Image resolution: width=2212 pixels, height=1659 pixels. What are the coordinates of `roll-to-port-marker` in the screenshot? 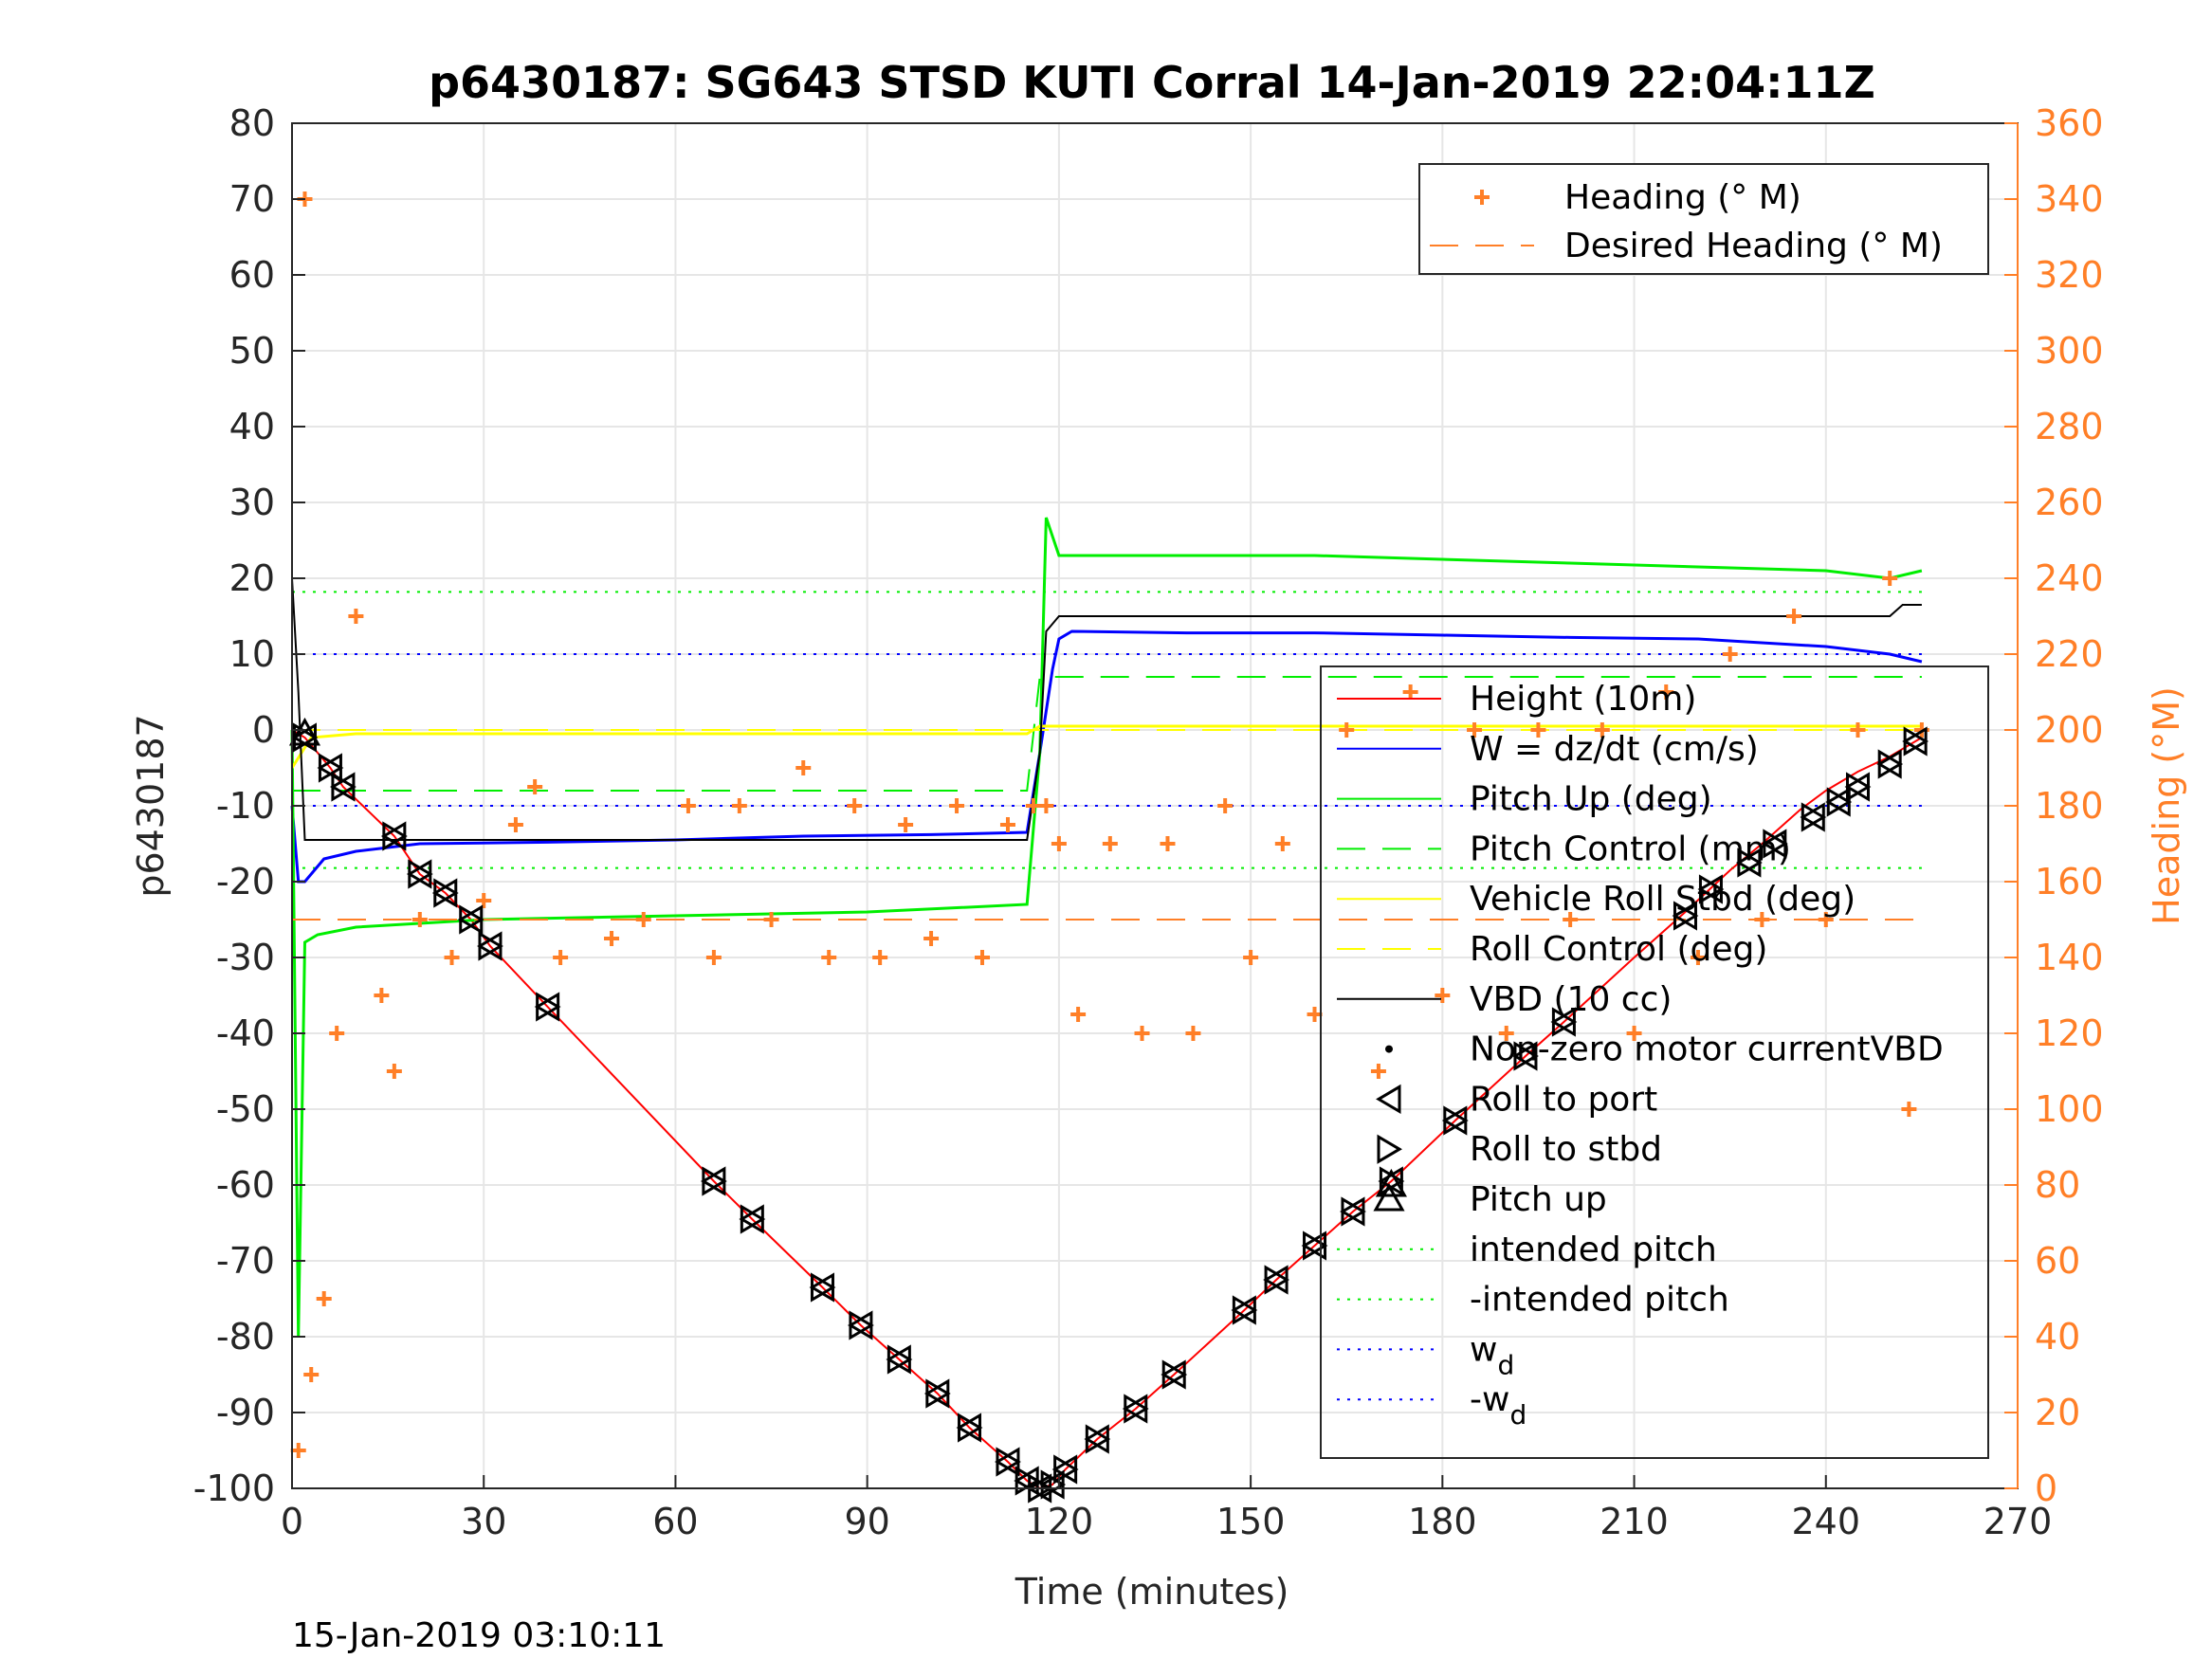 It's located at (1857, 787).